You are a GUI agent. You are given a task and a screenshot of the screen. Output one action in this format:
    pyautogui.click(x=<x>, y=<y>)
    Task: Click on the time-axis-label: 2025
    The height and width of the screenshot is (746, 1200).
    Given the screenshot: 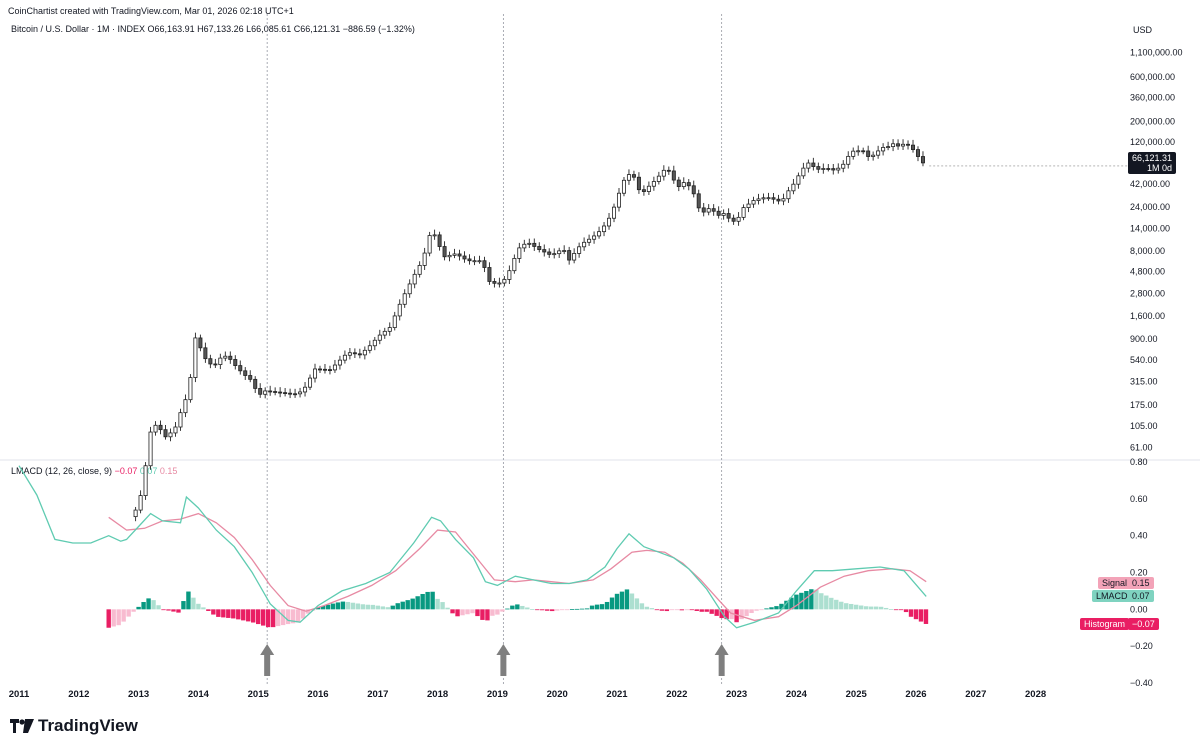 What is the action you would take?
    pyautogui.click(x=857, y=694)
    